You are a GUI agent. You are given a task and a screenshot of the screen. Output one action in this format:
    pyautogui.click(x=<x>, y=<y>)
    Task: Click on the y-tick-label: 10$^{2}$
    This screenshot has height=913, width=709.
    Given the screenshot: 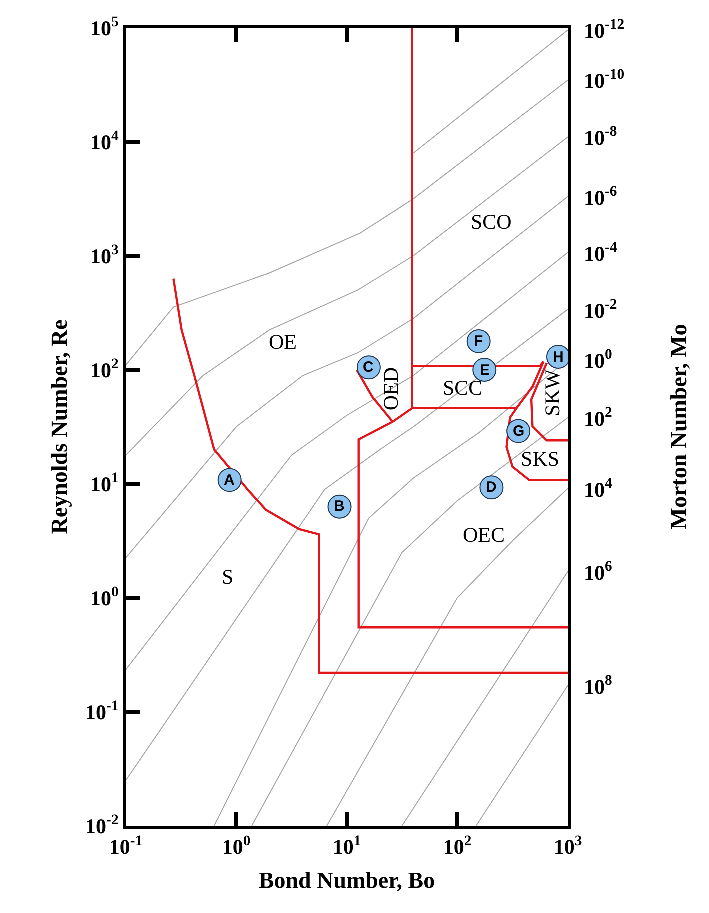 What is the action you would take?
    pyautogui.click(x=104, y=369)
    